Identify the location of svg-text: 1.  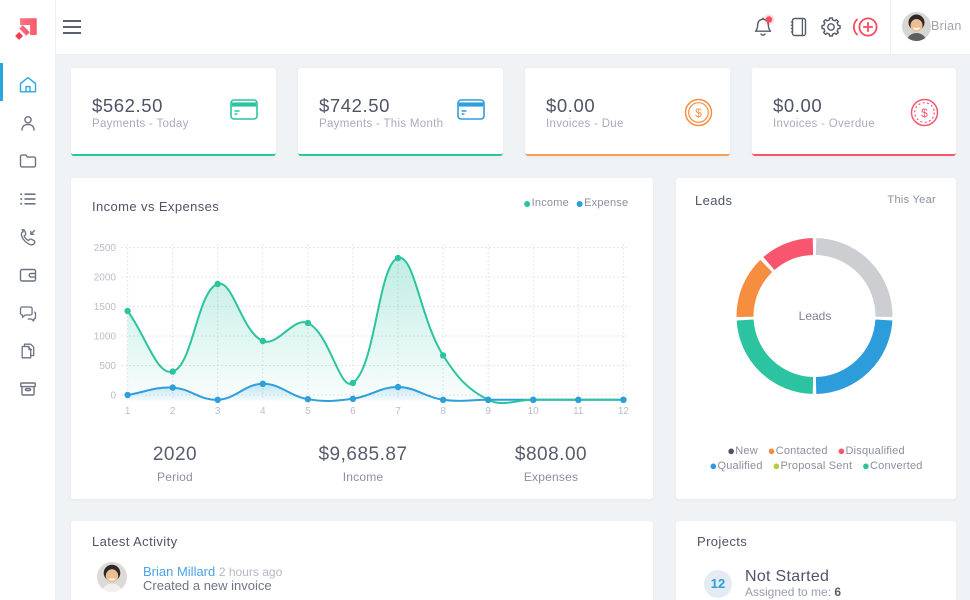
(128, 411).